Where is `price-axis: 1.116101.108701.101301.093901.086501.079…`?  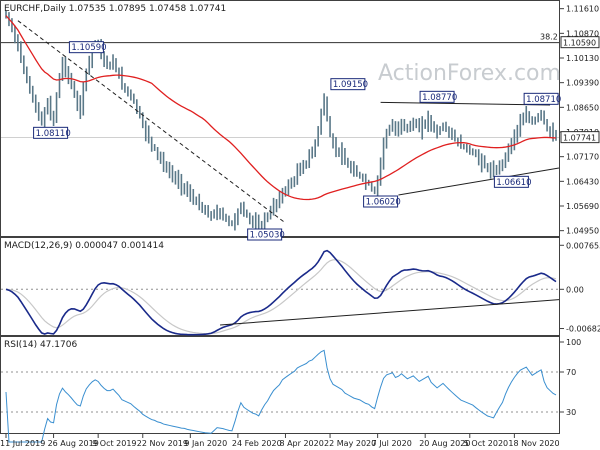
price-axis: 1.116101.108701.101301.093901.086501.079… is located at coordinates (580, 120).